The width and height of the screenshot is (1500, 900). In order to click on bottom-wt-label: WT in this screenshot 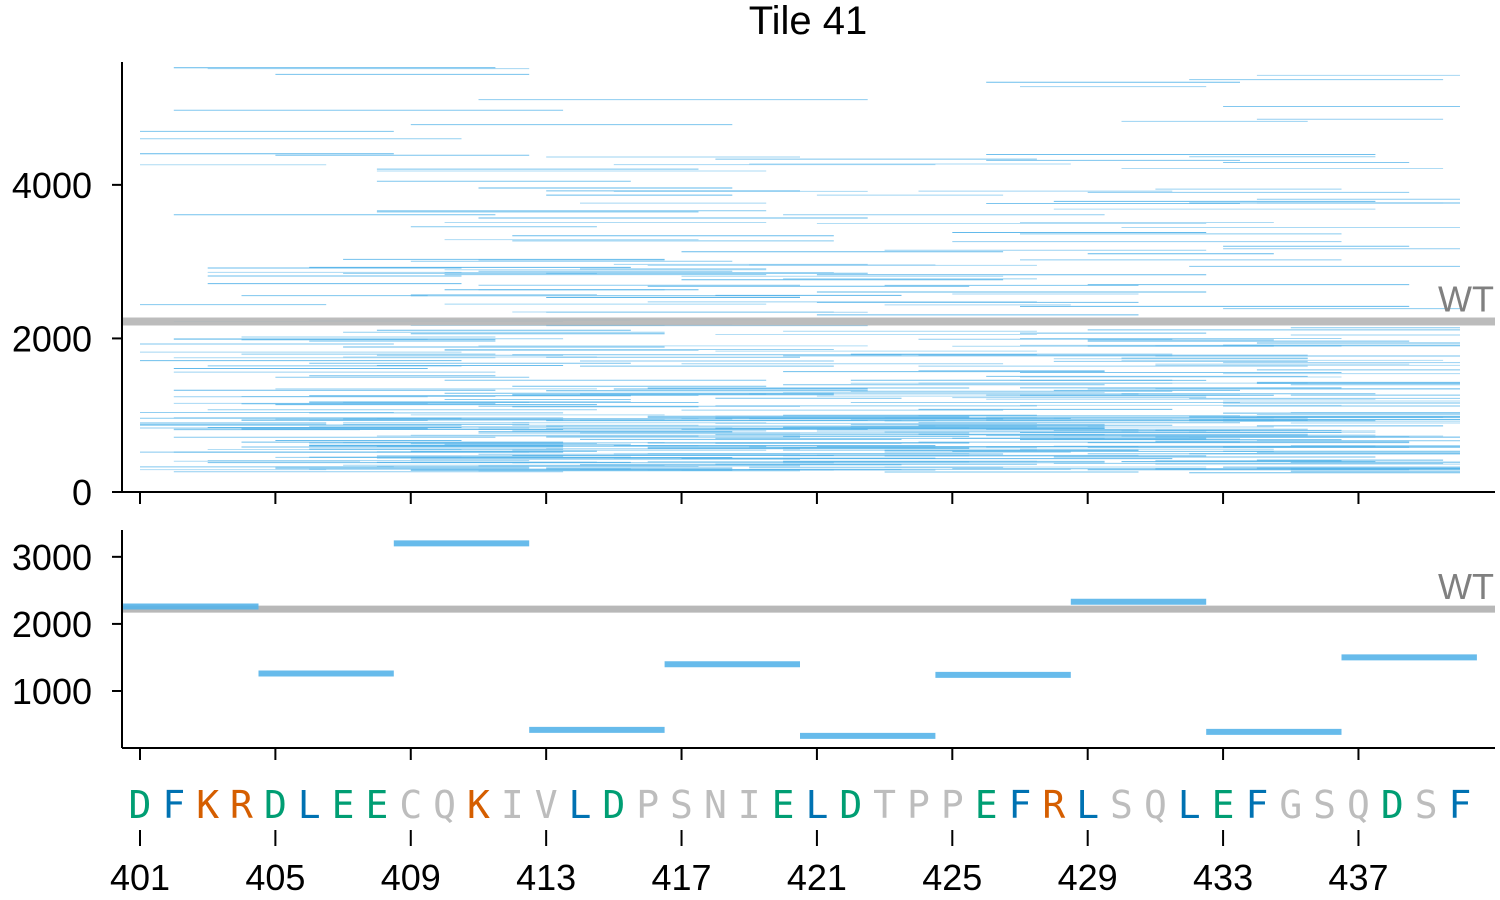, I will do `click(1466, 586)`.